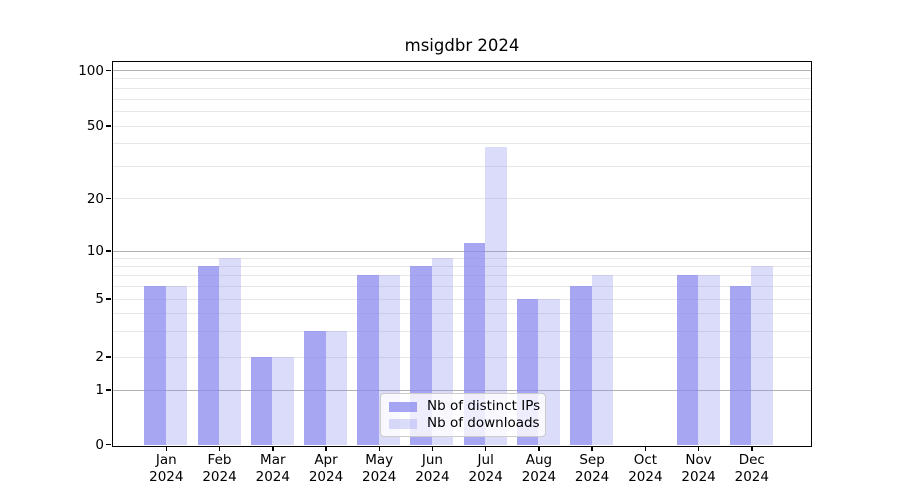  I want to click on x-tick-label-jul: Jul 2024, so click(485, 468).